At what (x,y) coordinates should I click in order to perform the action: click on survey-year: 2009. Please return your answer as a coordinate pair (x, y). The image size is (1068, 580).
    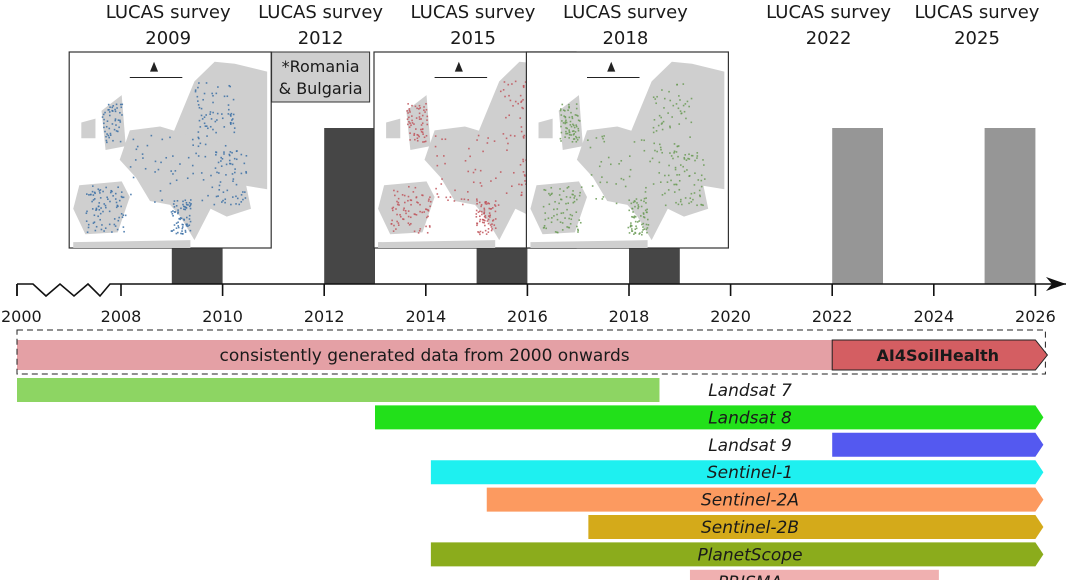
    Looking at the image, I should click on (168, 38).